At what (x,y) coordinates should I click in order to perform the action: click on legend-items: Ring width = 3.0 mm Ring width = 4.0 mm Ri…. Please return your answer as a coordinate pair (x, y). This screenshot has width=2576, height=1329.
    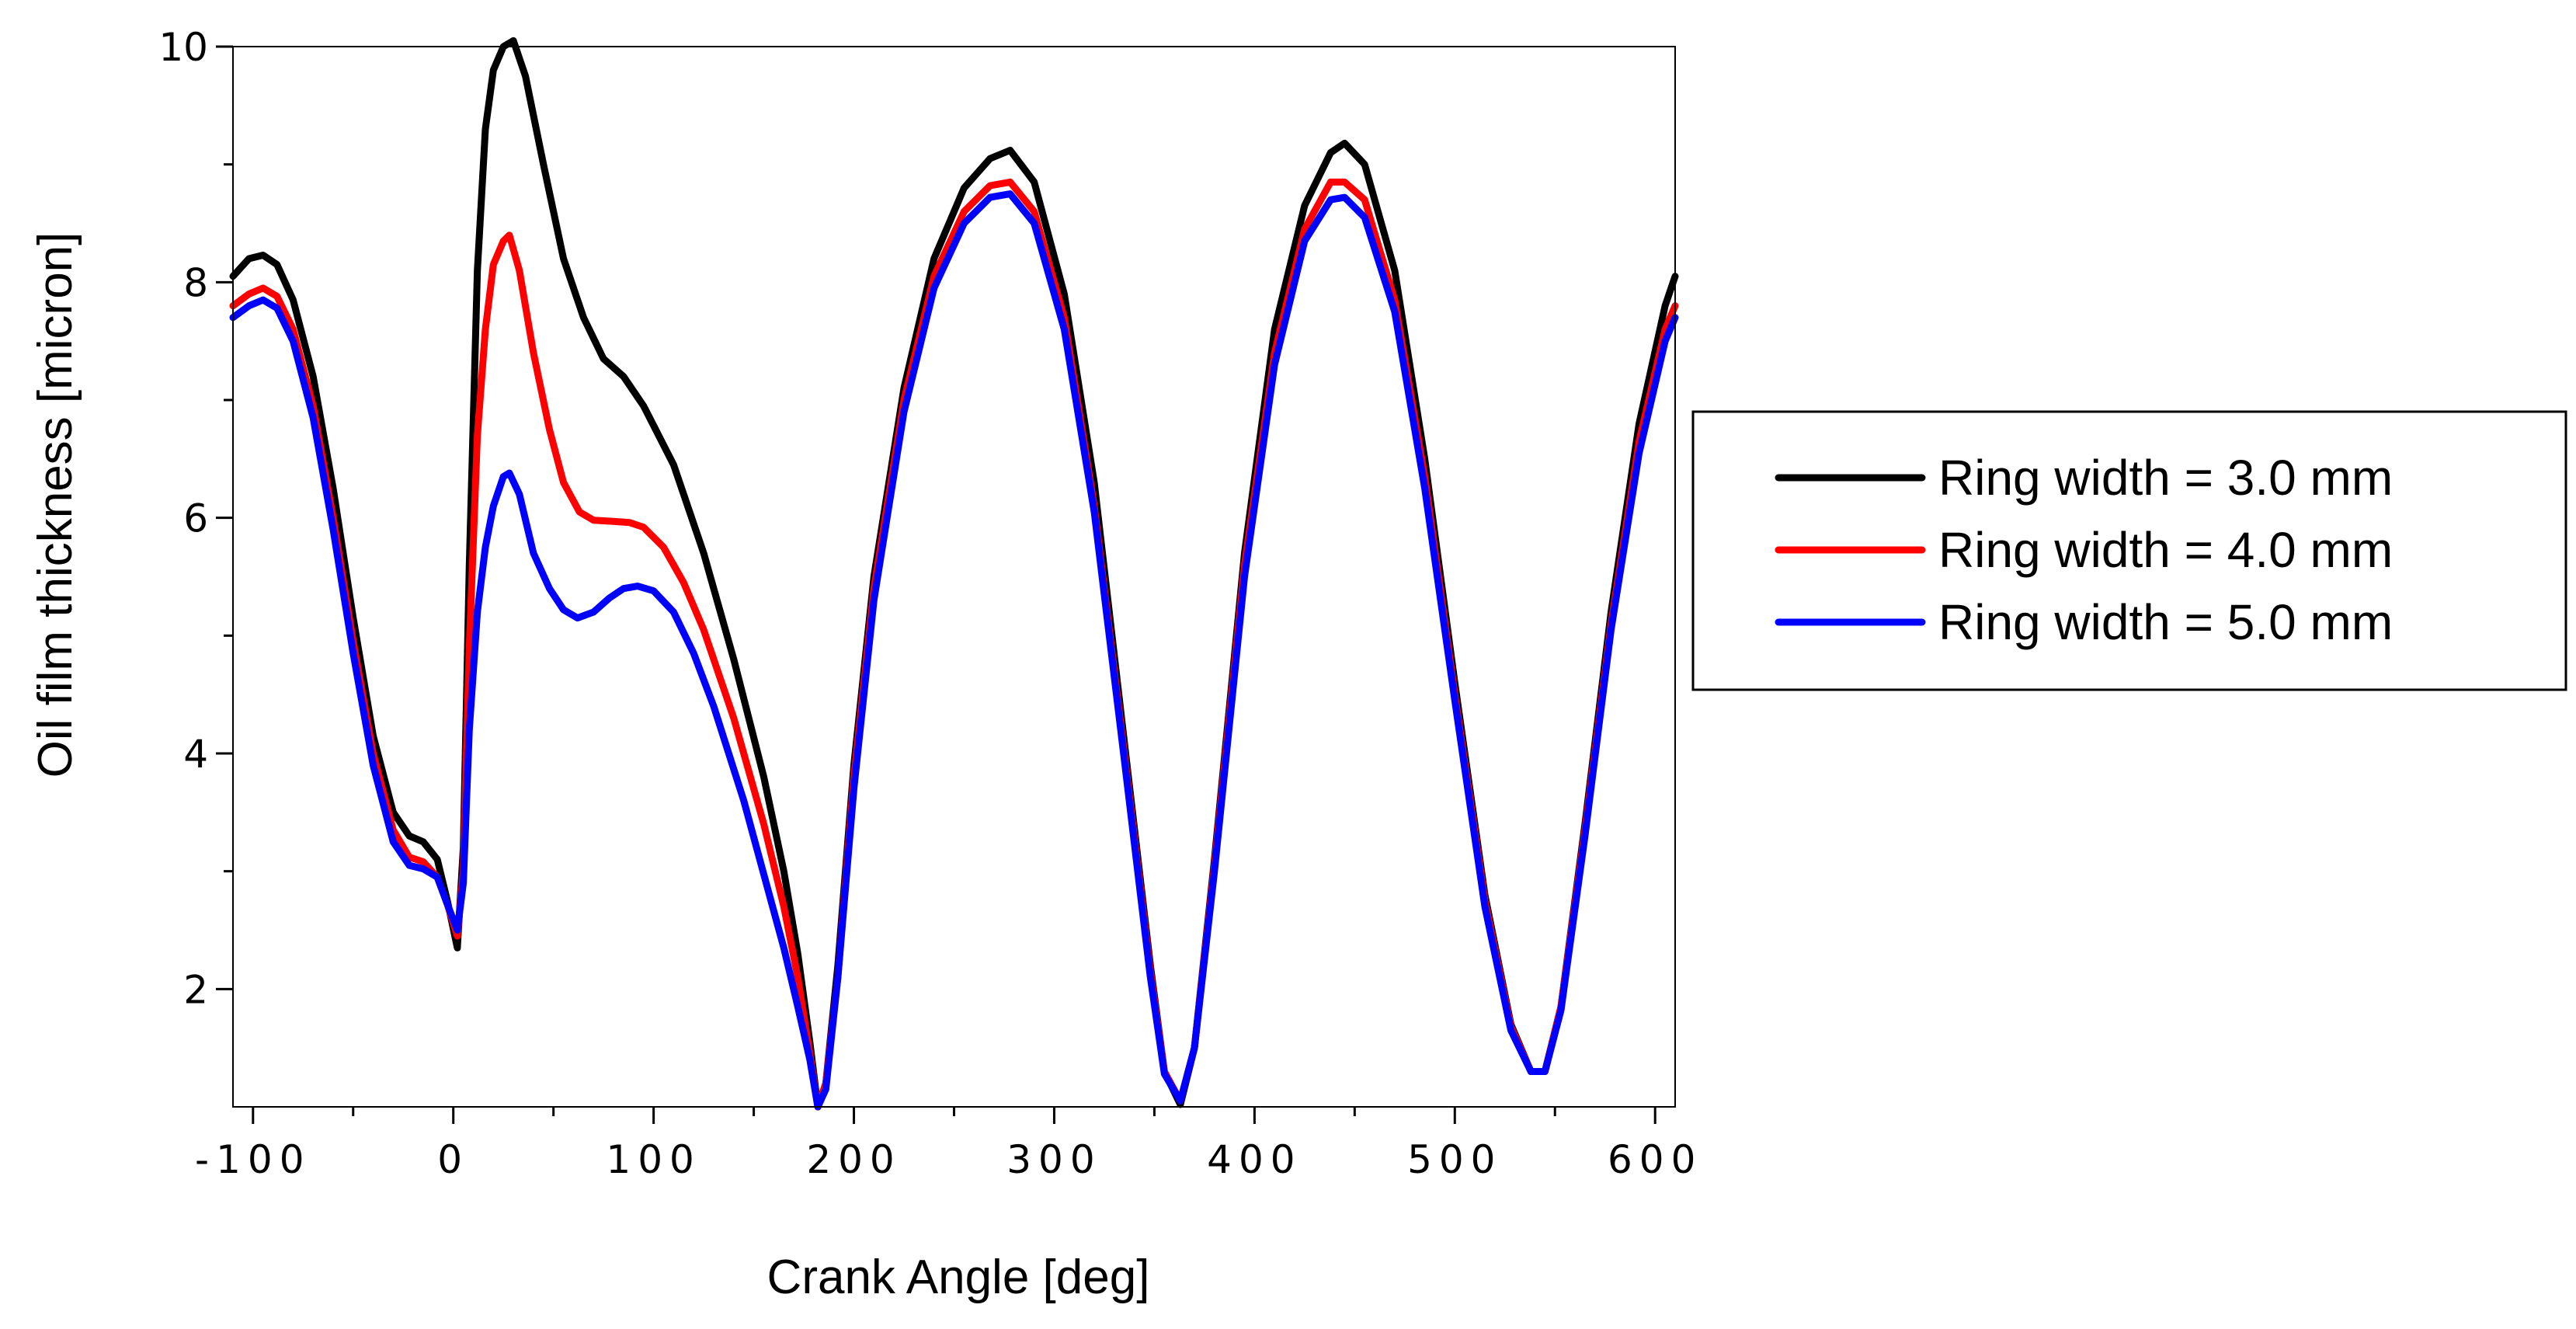
    Looking at the image, I should click on (2084, 550).